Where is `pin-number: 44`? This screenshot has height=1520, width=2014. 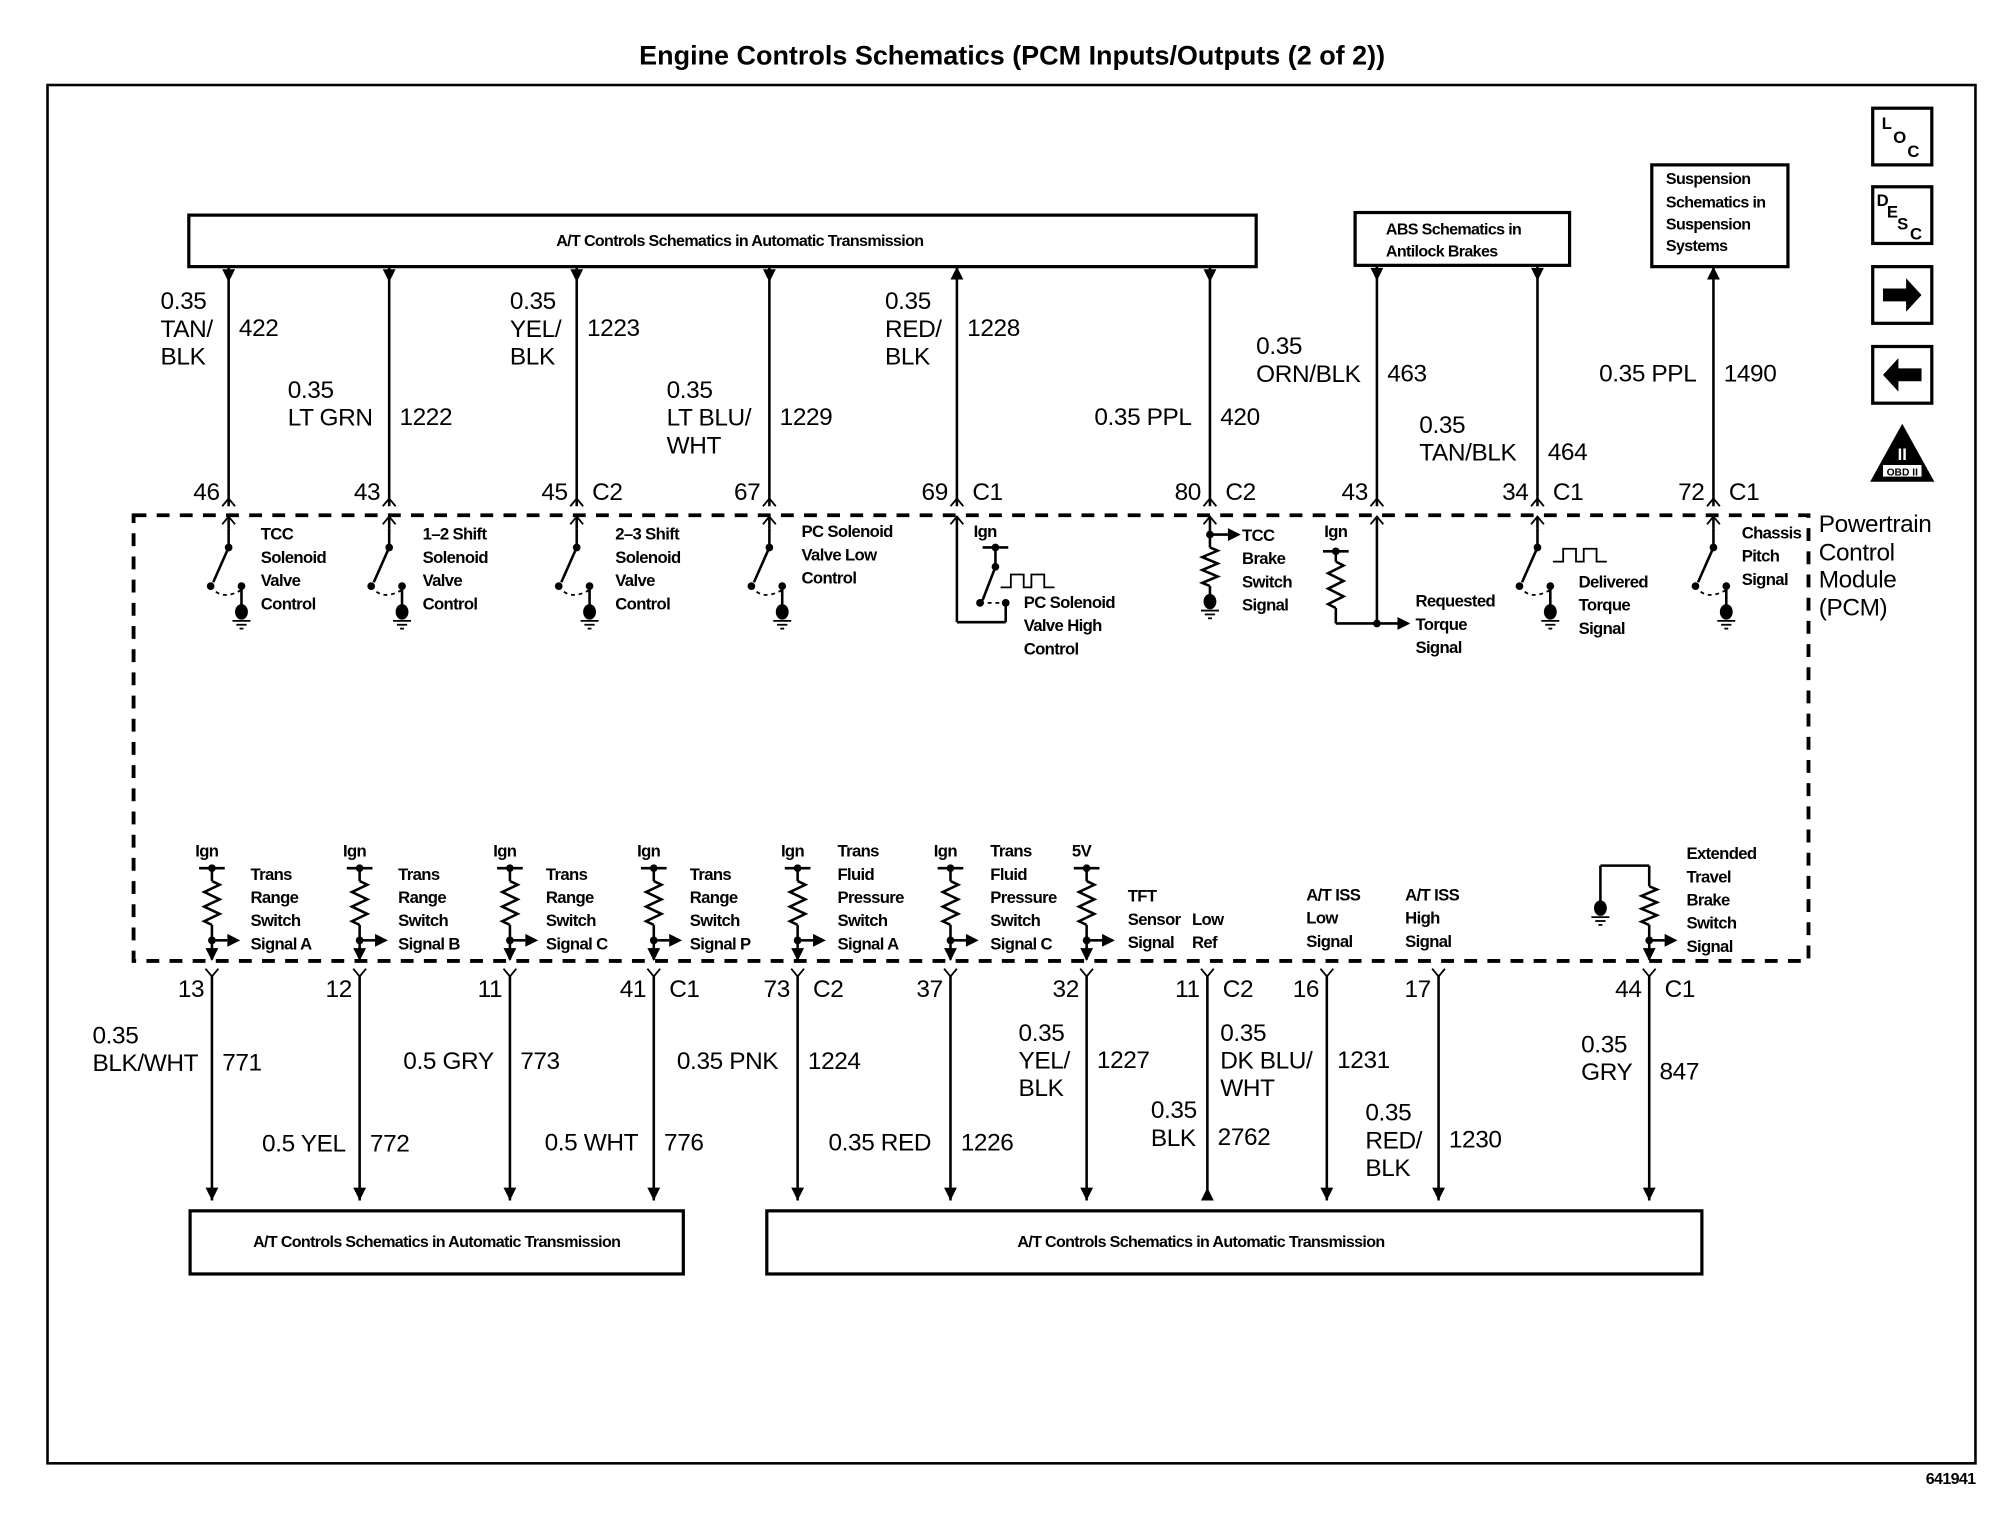
pin-number: 44 is located at coordinates (1628, 989).